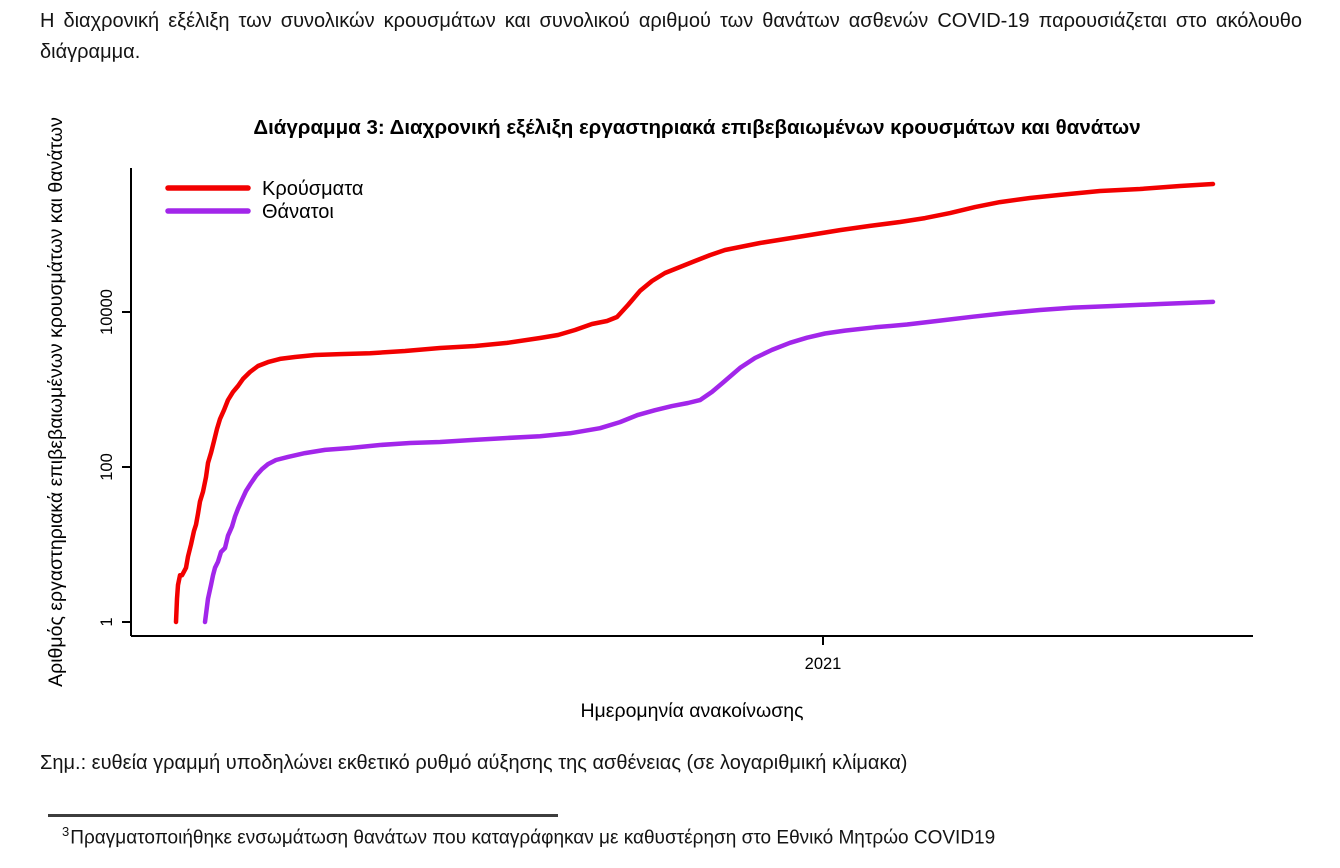  Describe the element at coordinates (312, 189) in the screenshot. I see `legend-label: Κρούσματα` at that location.